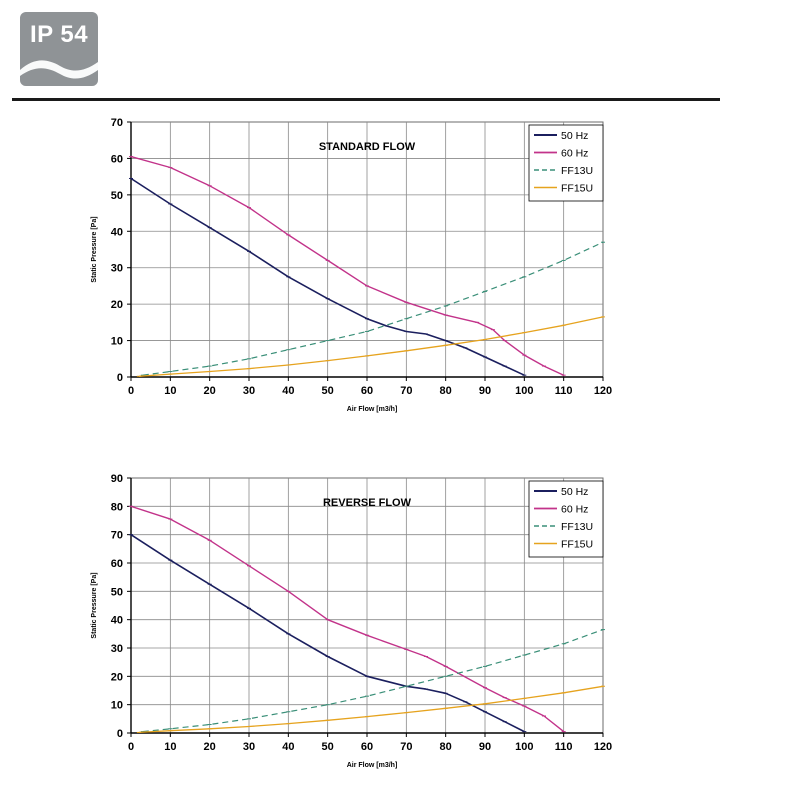  I want to click on chart-title: STANDARD FLOW, so click(367, 147).